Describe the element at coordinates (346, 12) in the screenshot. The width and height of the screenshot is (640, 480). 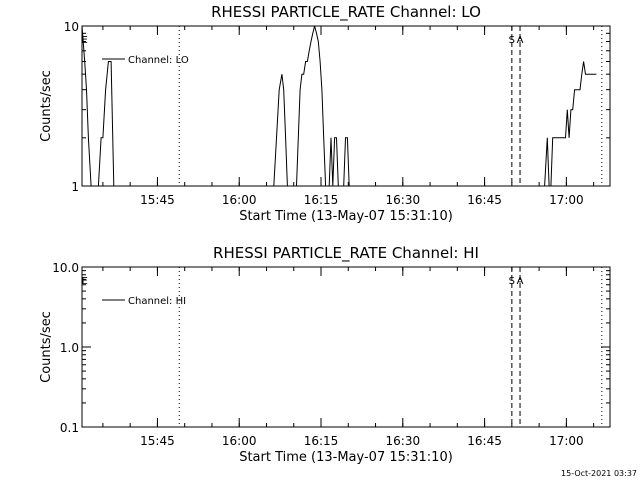
I see `chart-title: RHESSI PARTICLE_RATE Channel: LO` at that location.